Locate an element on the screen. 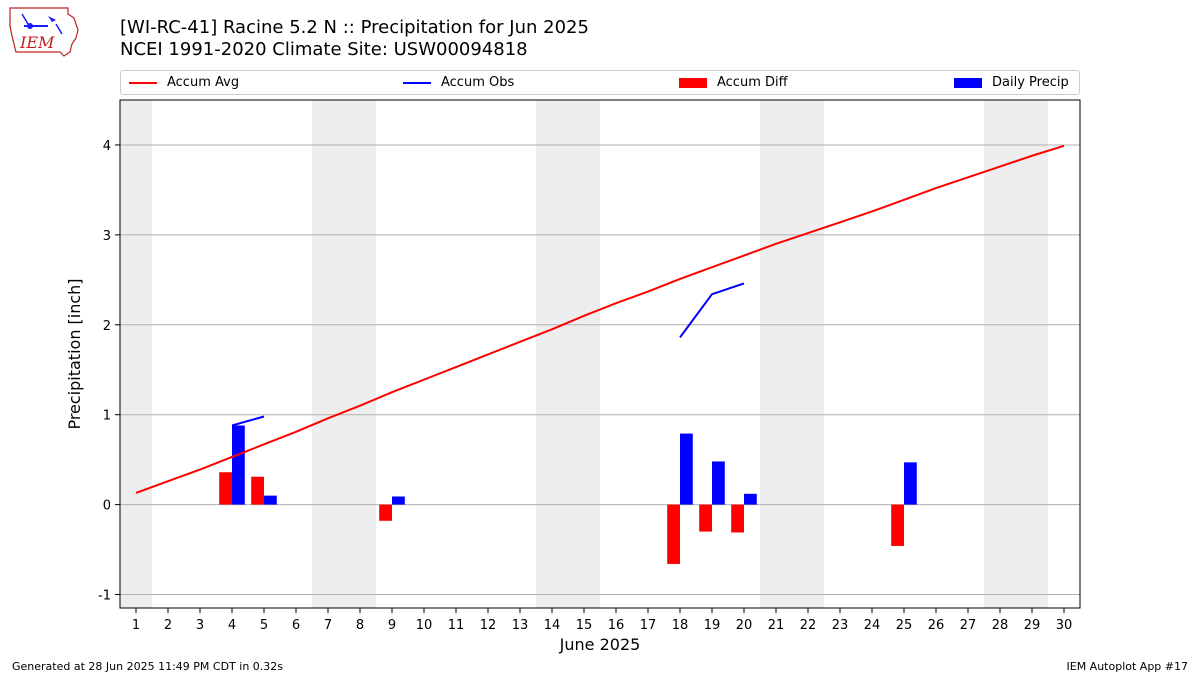 Image resolution: width=1200 pixels, height=675 pixels. y-tick-label: 3 is located at coordinates (107, 236).